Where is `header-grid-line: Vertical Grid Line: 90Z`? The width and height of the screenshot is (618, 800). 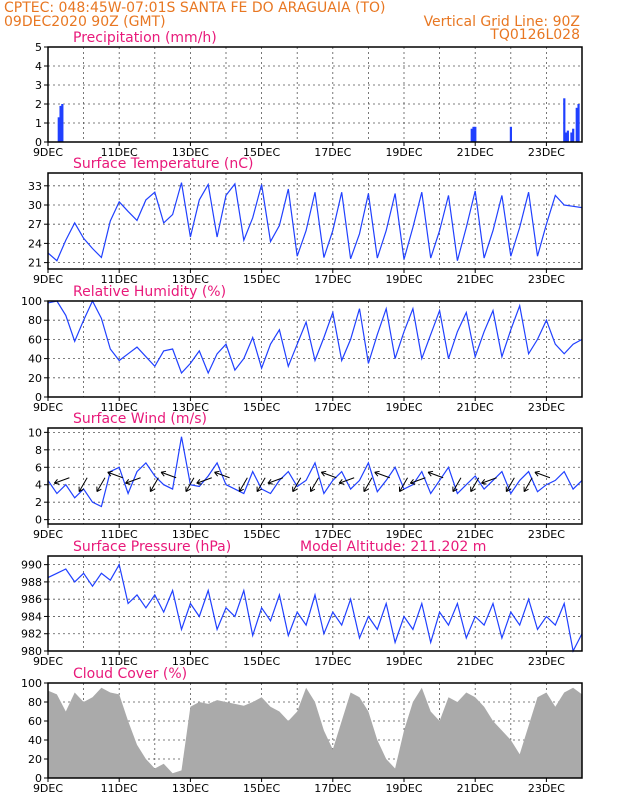 header-grid-line: Vertical Grid Line: 90Z is located at coordinates (502, 22).